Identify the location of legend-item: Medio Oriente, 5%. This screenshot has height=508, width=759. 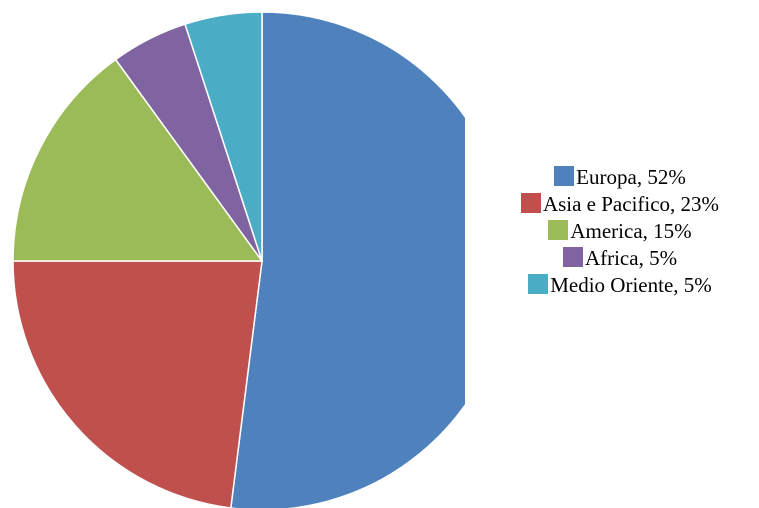
(620, 285).